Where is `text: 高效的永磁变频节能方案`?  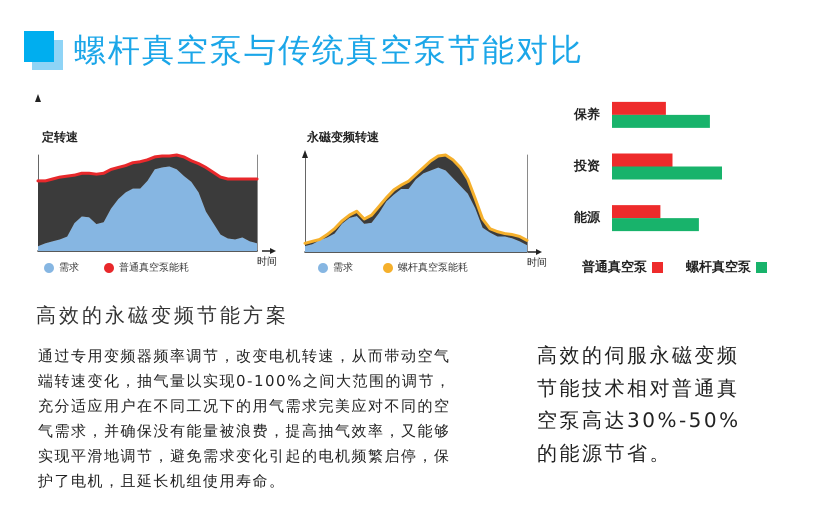 text: 高效的永磁变频节能方案 is located at coordinates (162, 315).